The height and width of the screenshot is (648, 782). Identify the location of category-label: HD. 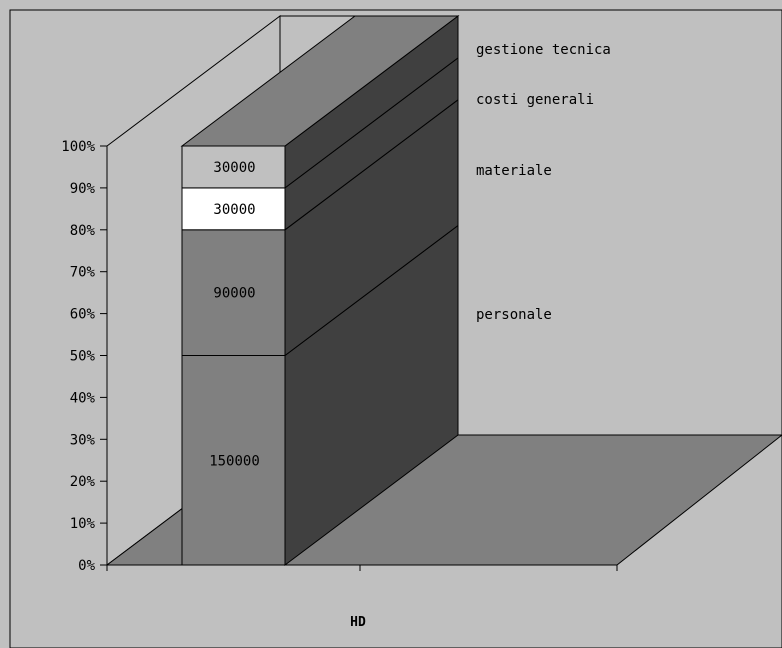
(358, 622).